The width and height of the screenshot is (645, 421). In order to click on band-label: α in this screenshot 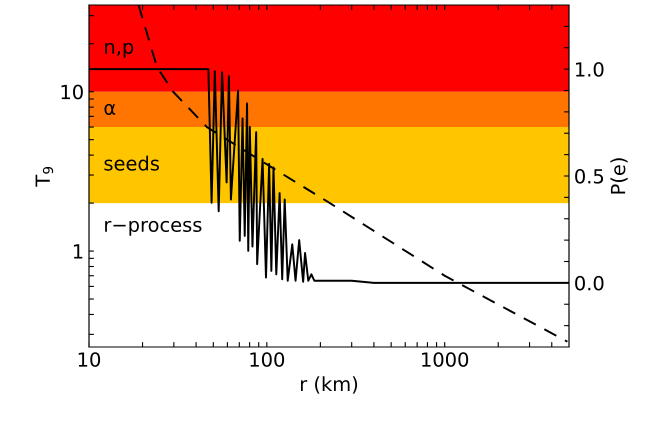, I will do `click(110, 109)`.